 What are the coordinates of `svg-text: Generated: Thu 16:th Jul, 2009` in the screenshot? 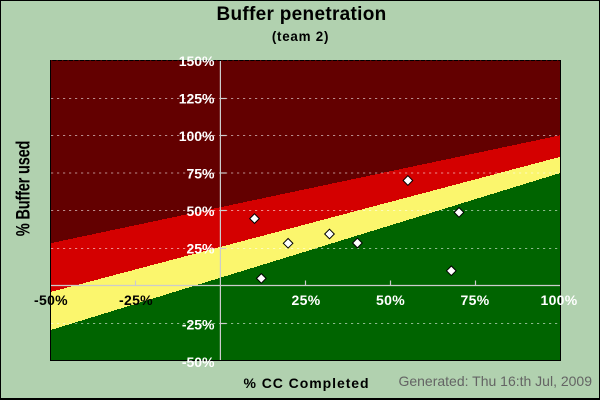 It's located at (495, 381).